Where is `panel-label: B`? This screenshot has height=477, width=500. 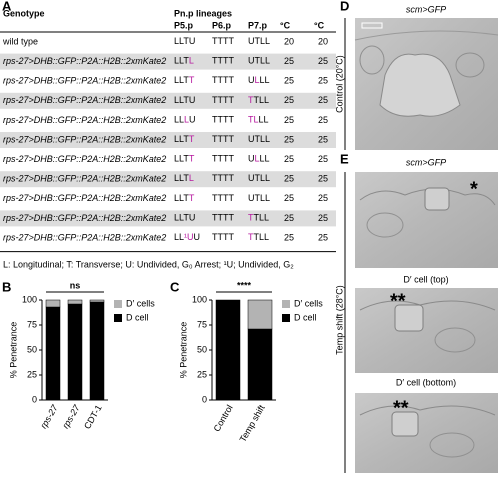
panel-label: B is located at coordinates (6, 286).